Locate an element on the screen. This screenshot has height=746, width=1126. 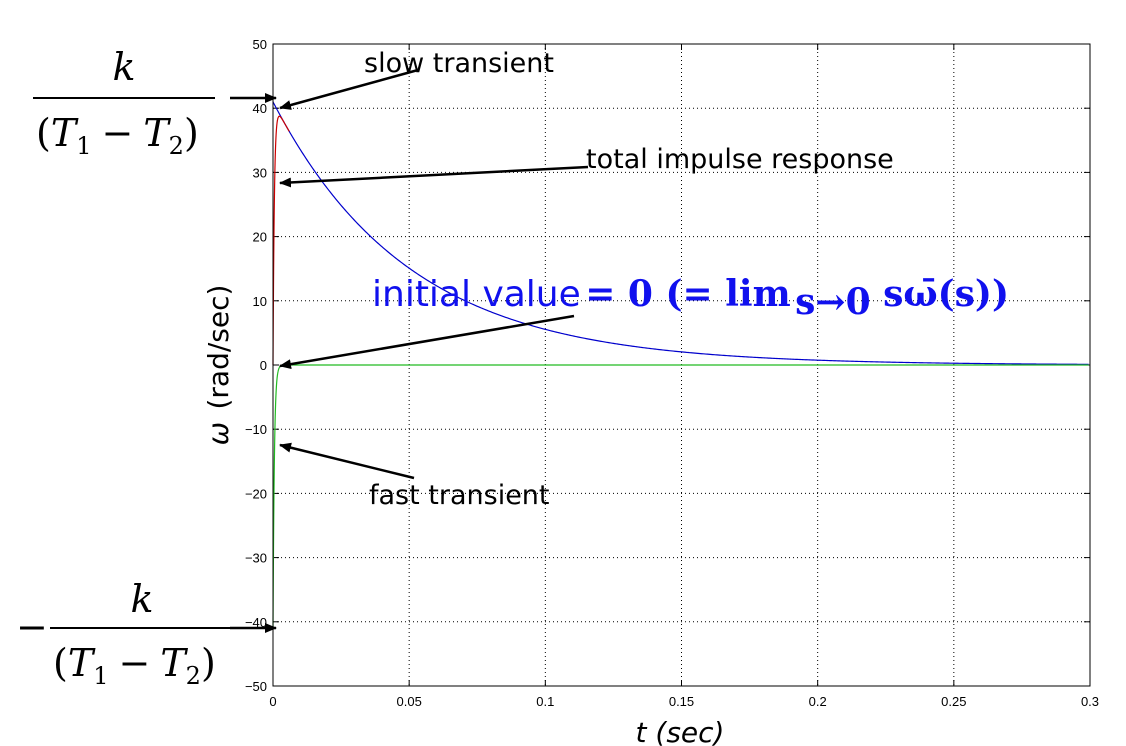
svg-text: ω (rad/sec) is located at coordinates (218, 365).